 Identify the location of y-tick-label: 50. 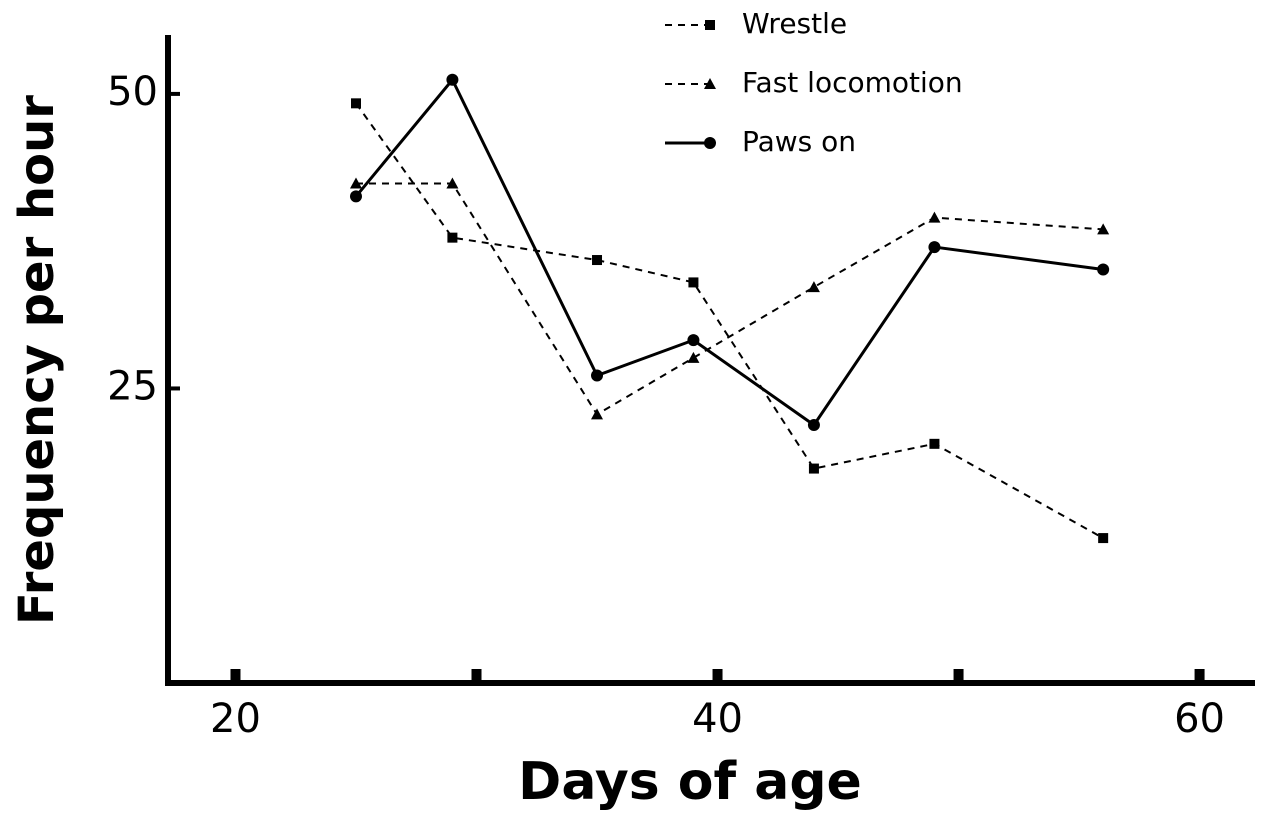
(132, 92).